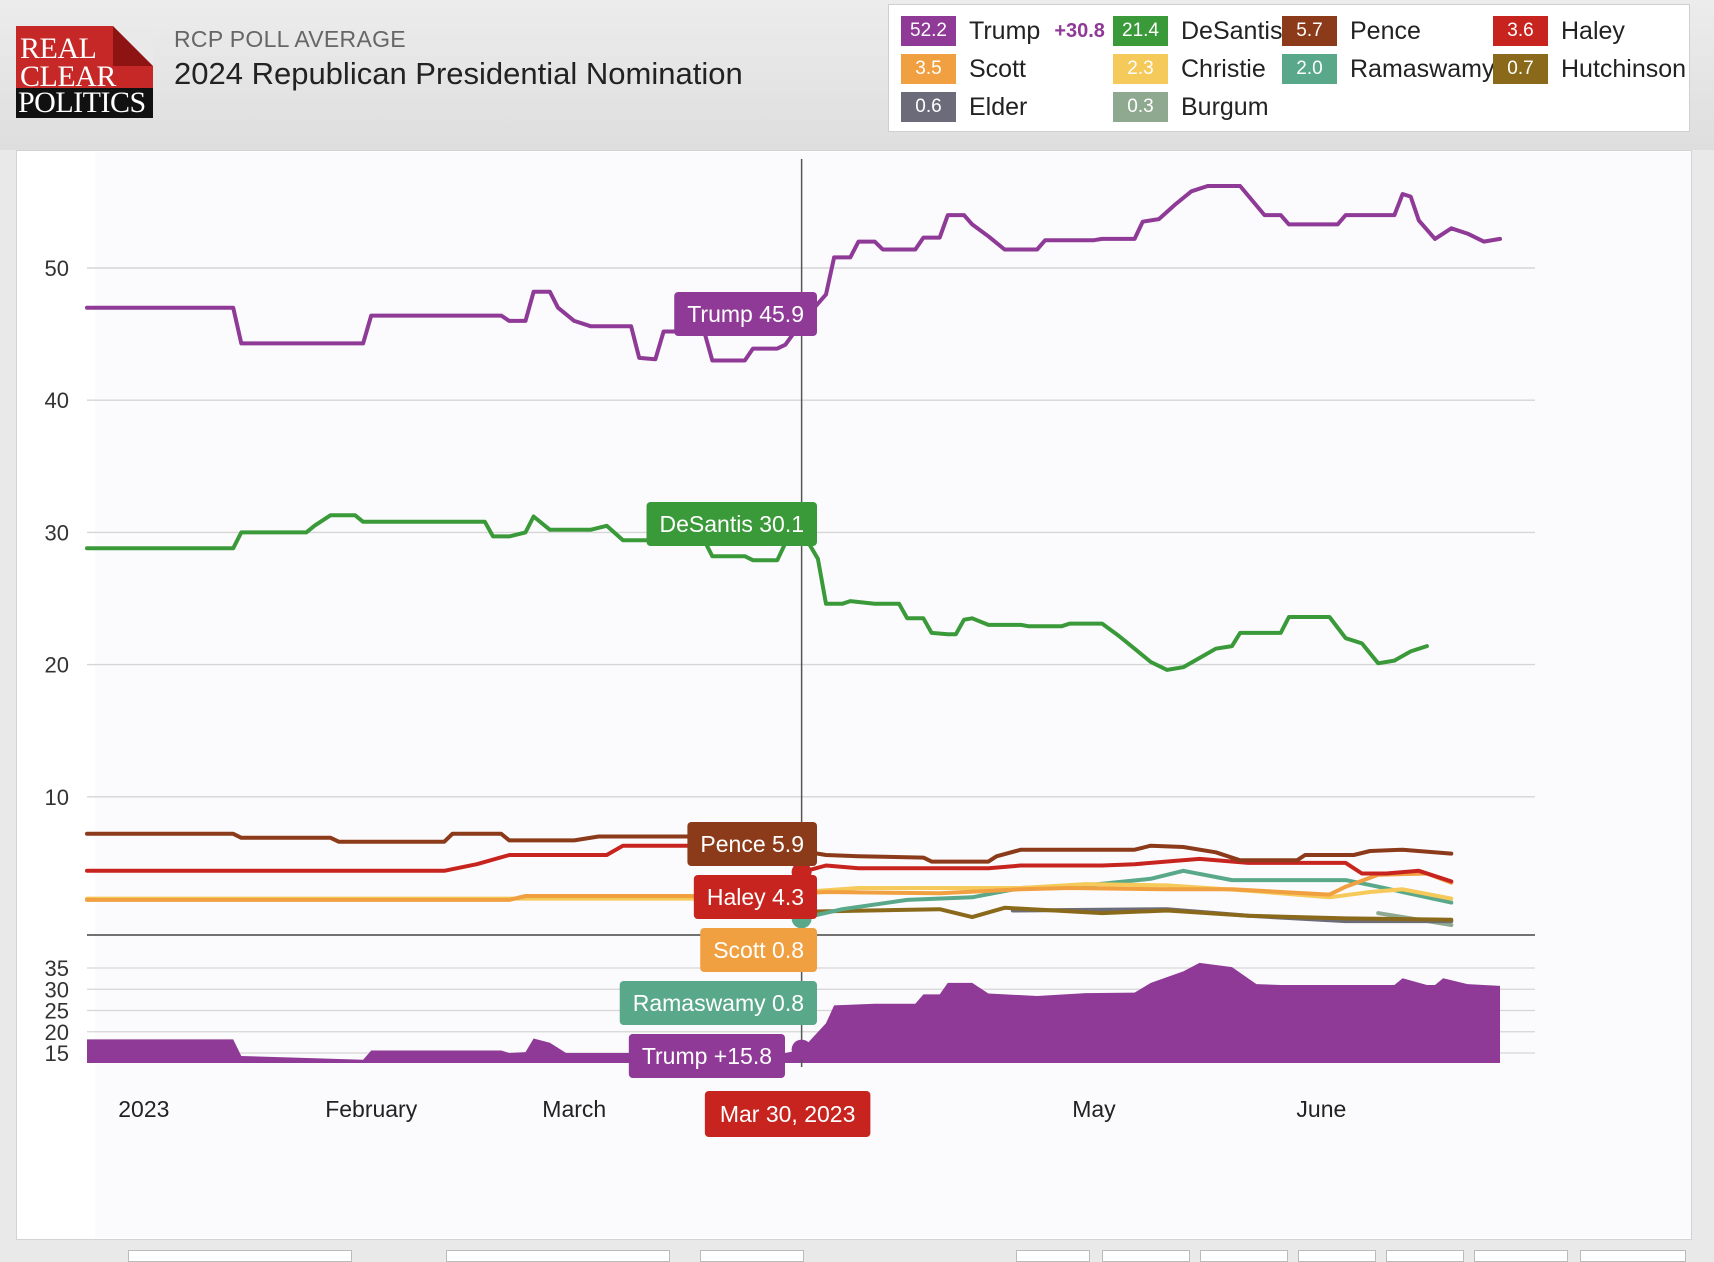 This screenshot has width=1714, height=1262. What do you see at coordinates (57, 968) in the screenshot?
I see `spread-y-tick-label: 35` at bounding box center [57, 968].